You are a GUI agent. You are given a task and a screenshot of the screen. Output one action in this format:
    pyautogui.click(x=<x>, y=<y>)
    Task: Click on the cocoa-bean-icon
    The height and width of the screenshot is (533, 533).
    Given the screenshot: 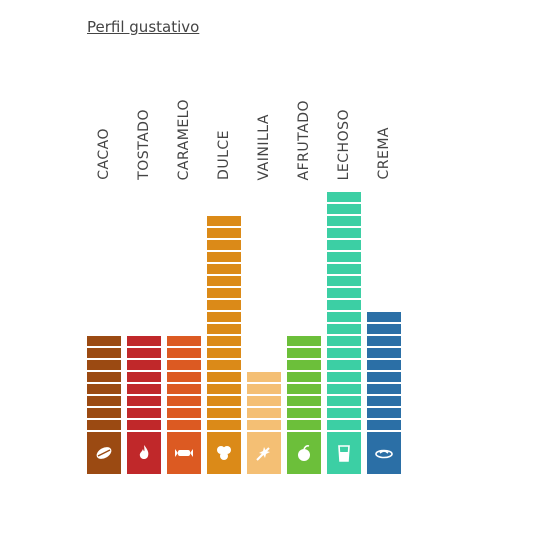 What is the action you would take?
    pyautogui.click(x=104, y=453)
    